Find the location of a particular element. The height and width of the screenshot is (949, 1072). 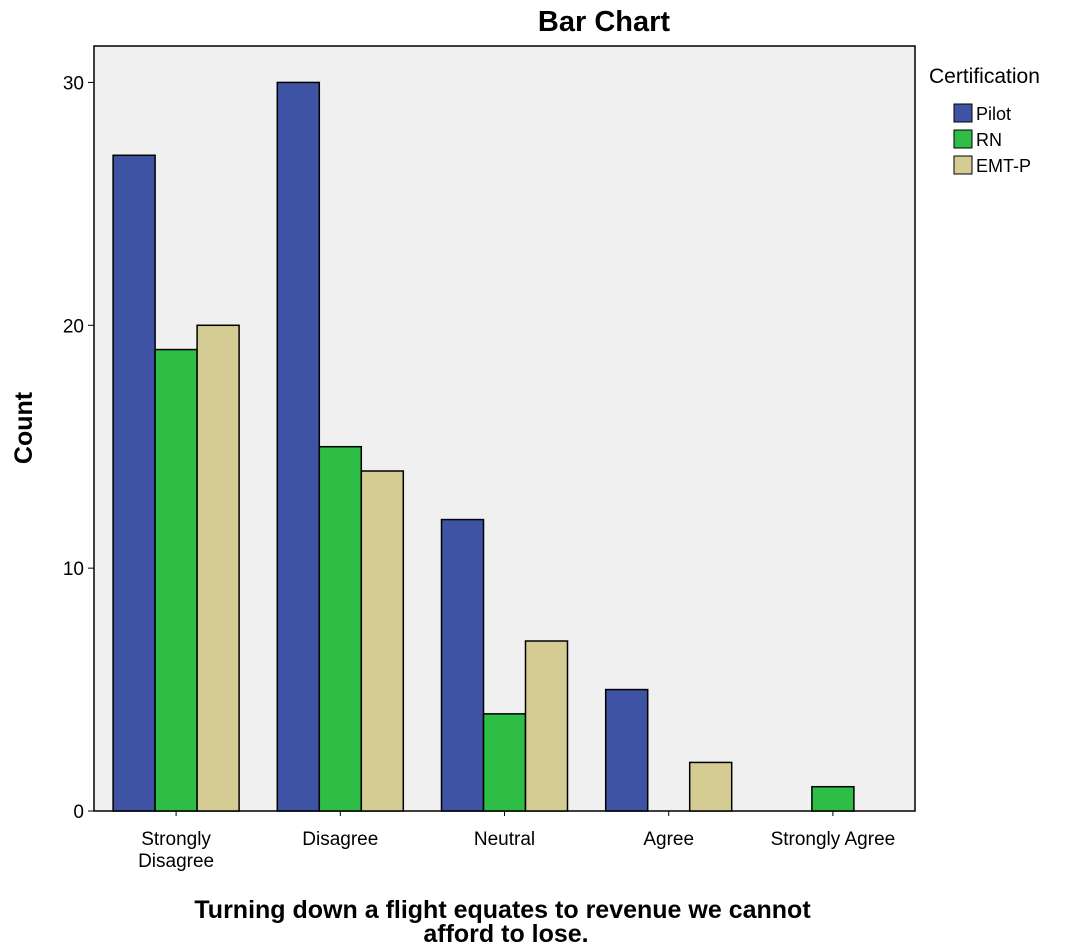

legend-swatch-emt-p is located at coordinates (963, 165).